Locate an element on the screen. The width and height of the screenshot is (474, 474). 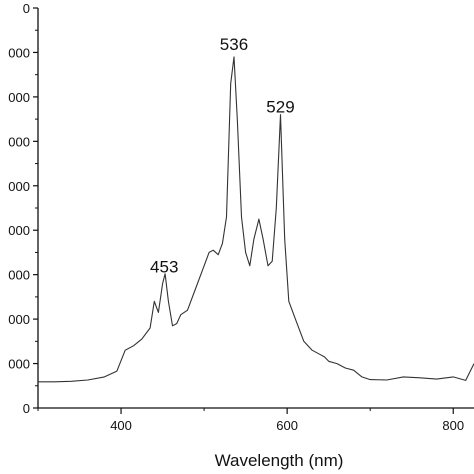
x-axis-title: Wavelength (nm) is located at coordinates (279, 460).